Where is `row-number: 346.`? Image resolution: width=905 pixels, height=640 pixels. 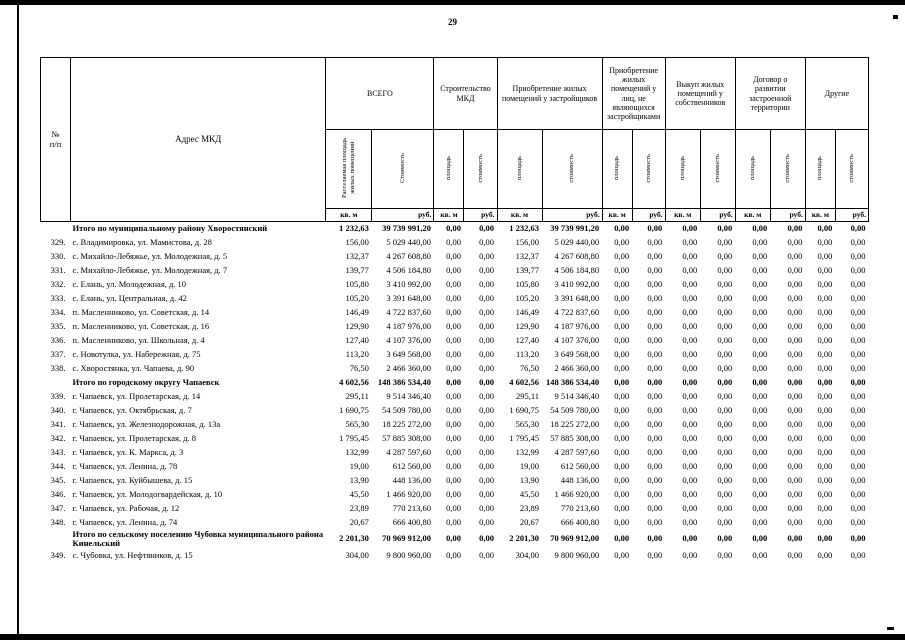
row-number: 346. is located at coordinates (58, 494).